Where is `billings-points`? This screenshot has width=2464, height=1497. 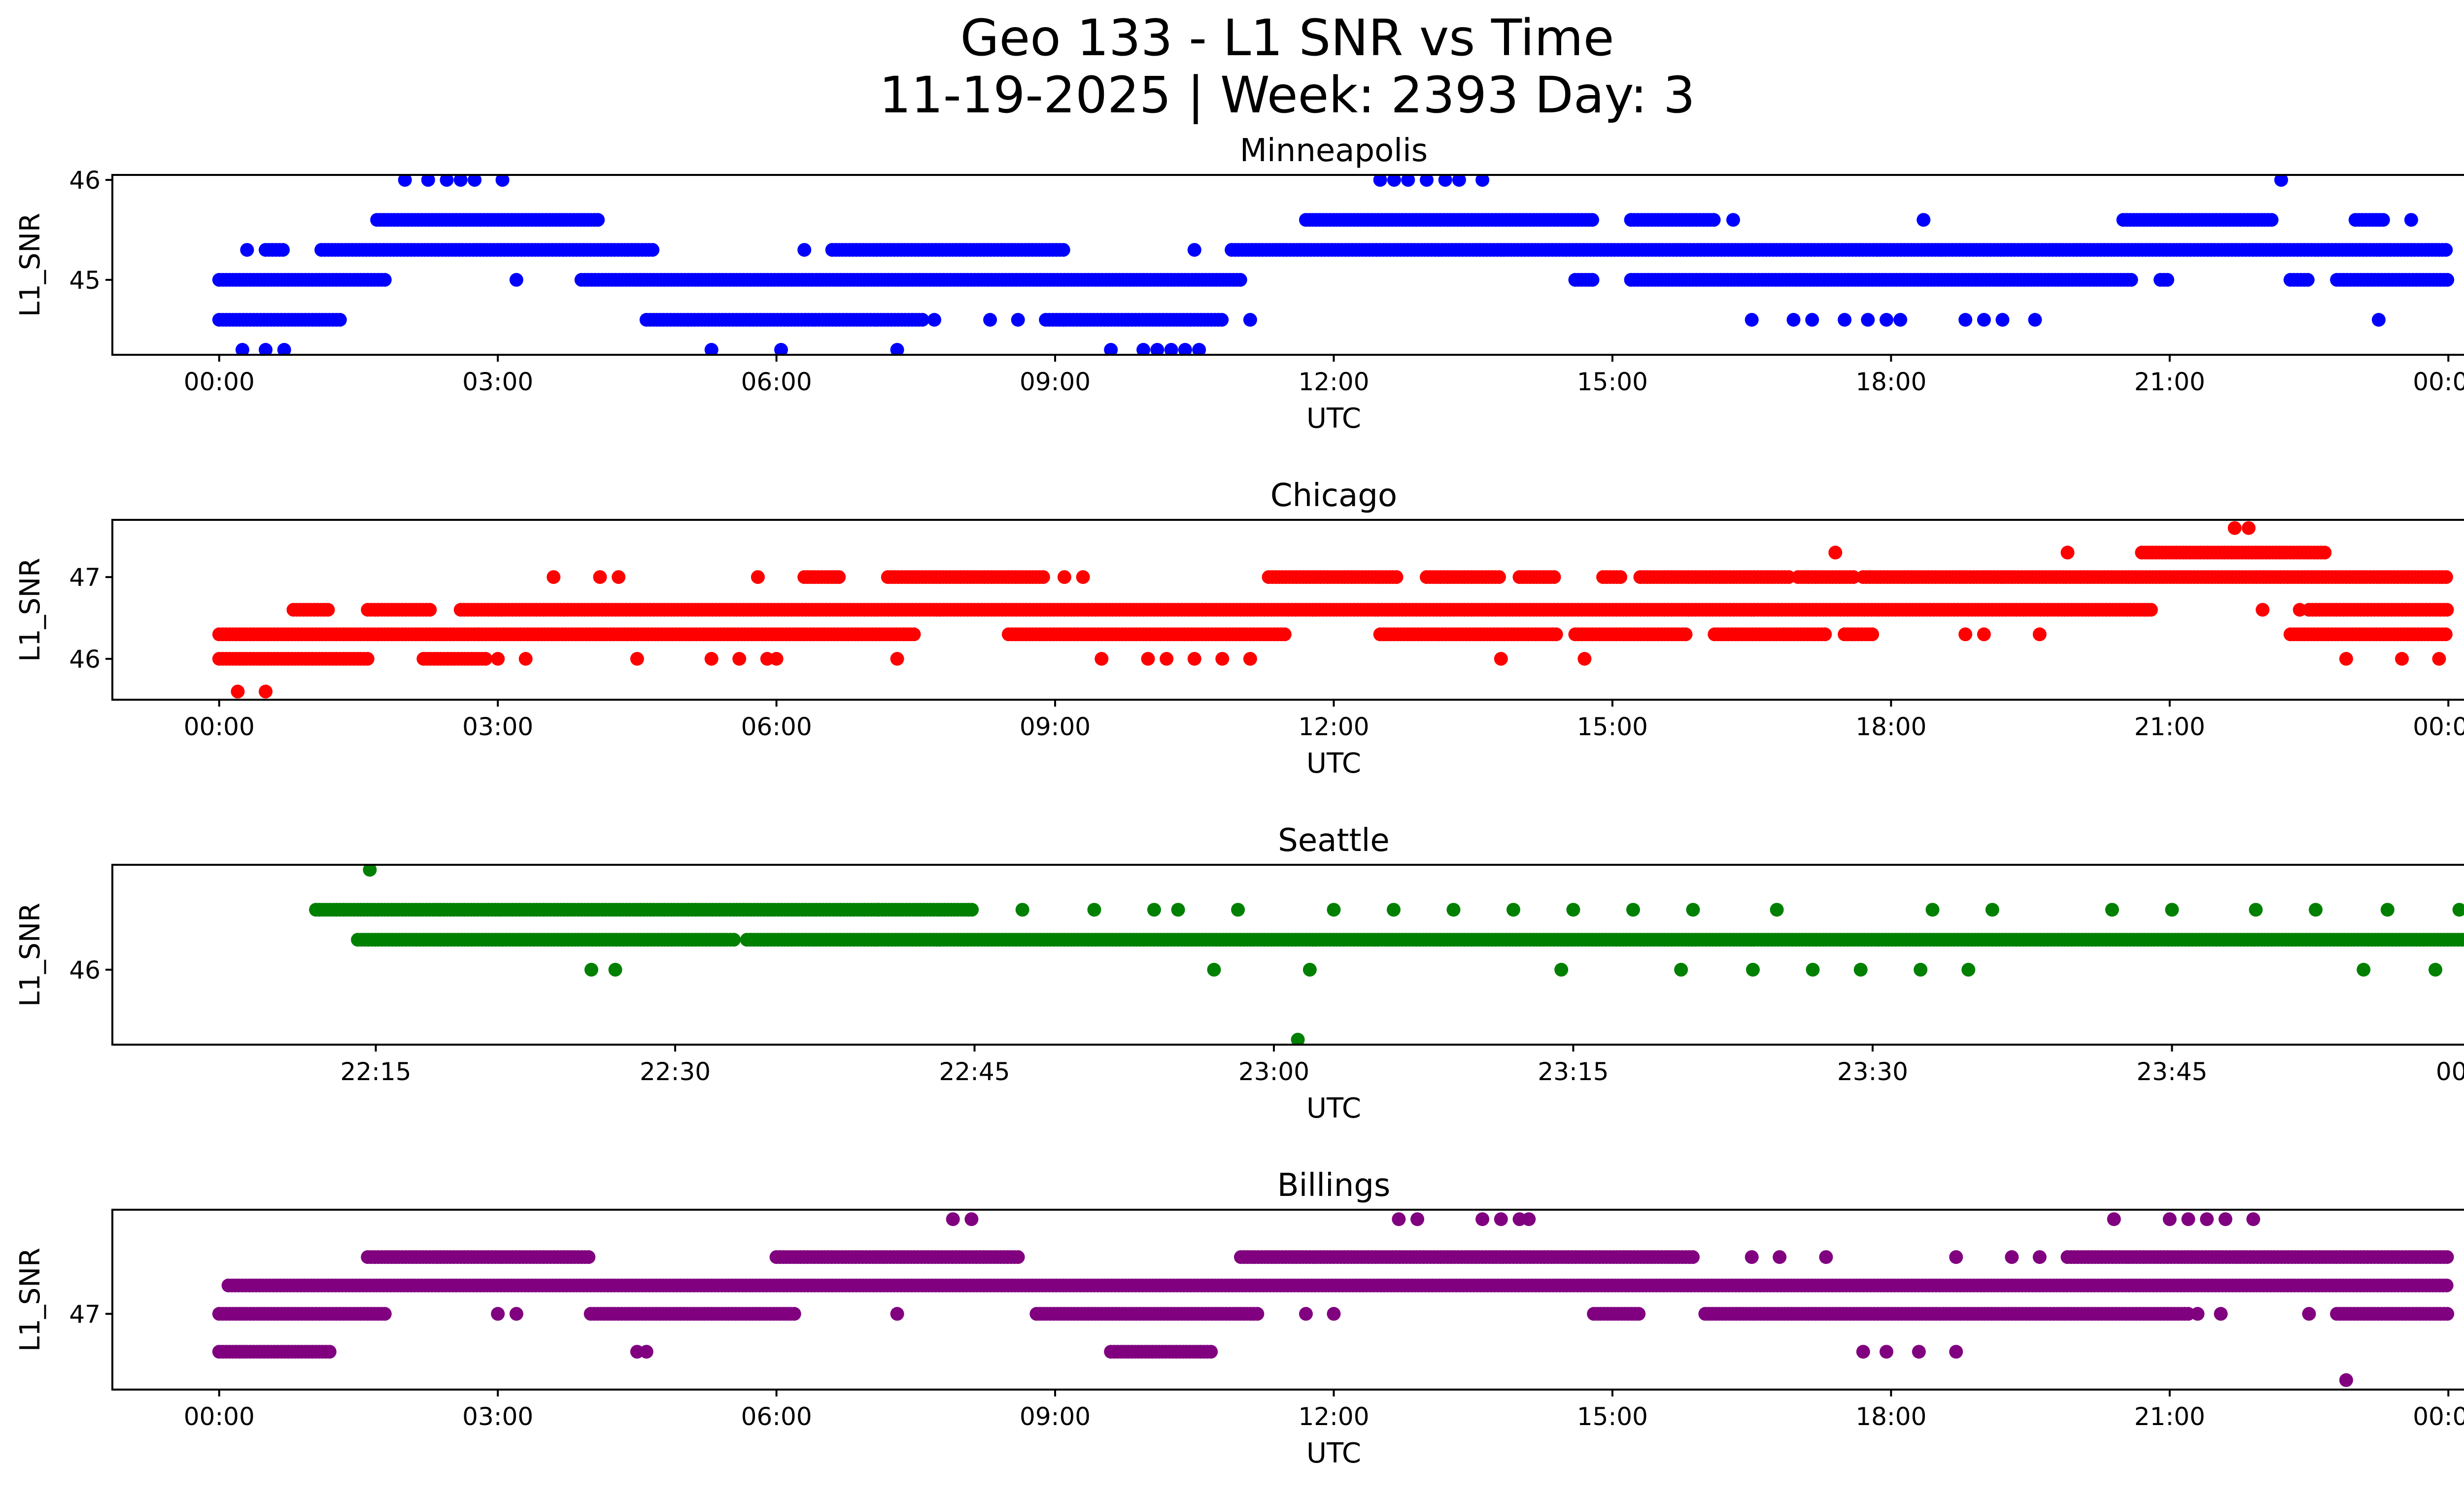
billings-points is located at coordinates (1333, 1299).